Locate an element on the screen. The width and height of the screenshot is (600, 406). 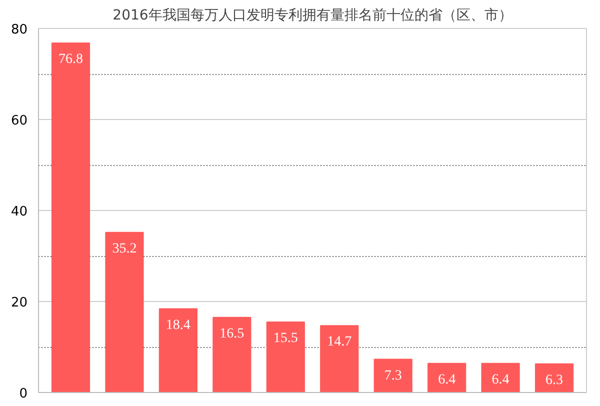
y-tick-label: 20 is located at coordinates (19, 303).